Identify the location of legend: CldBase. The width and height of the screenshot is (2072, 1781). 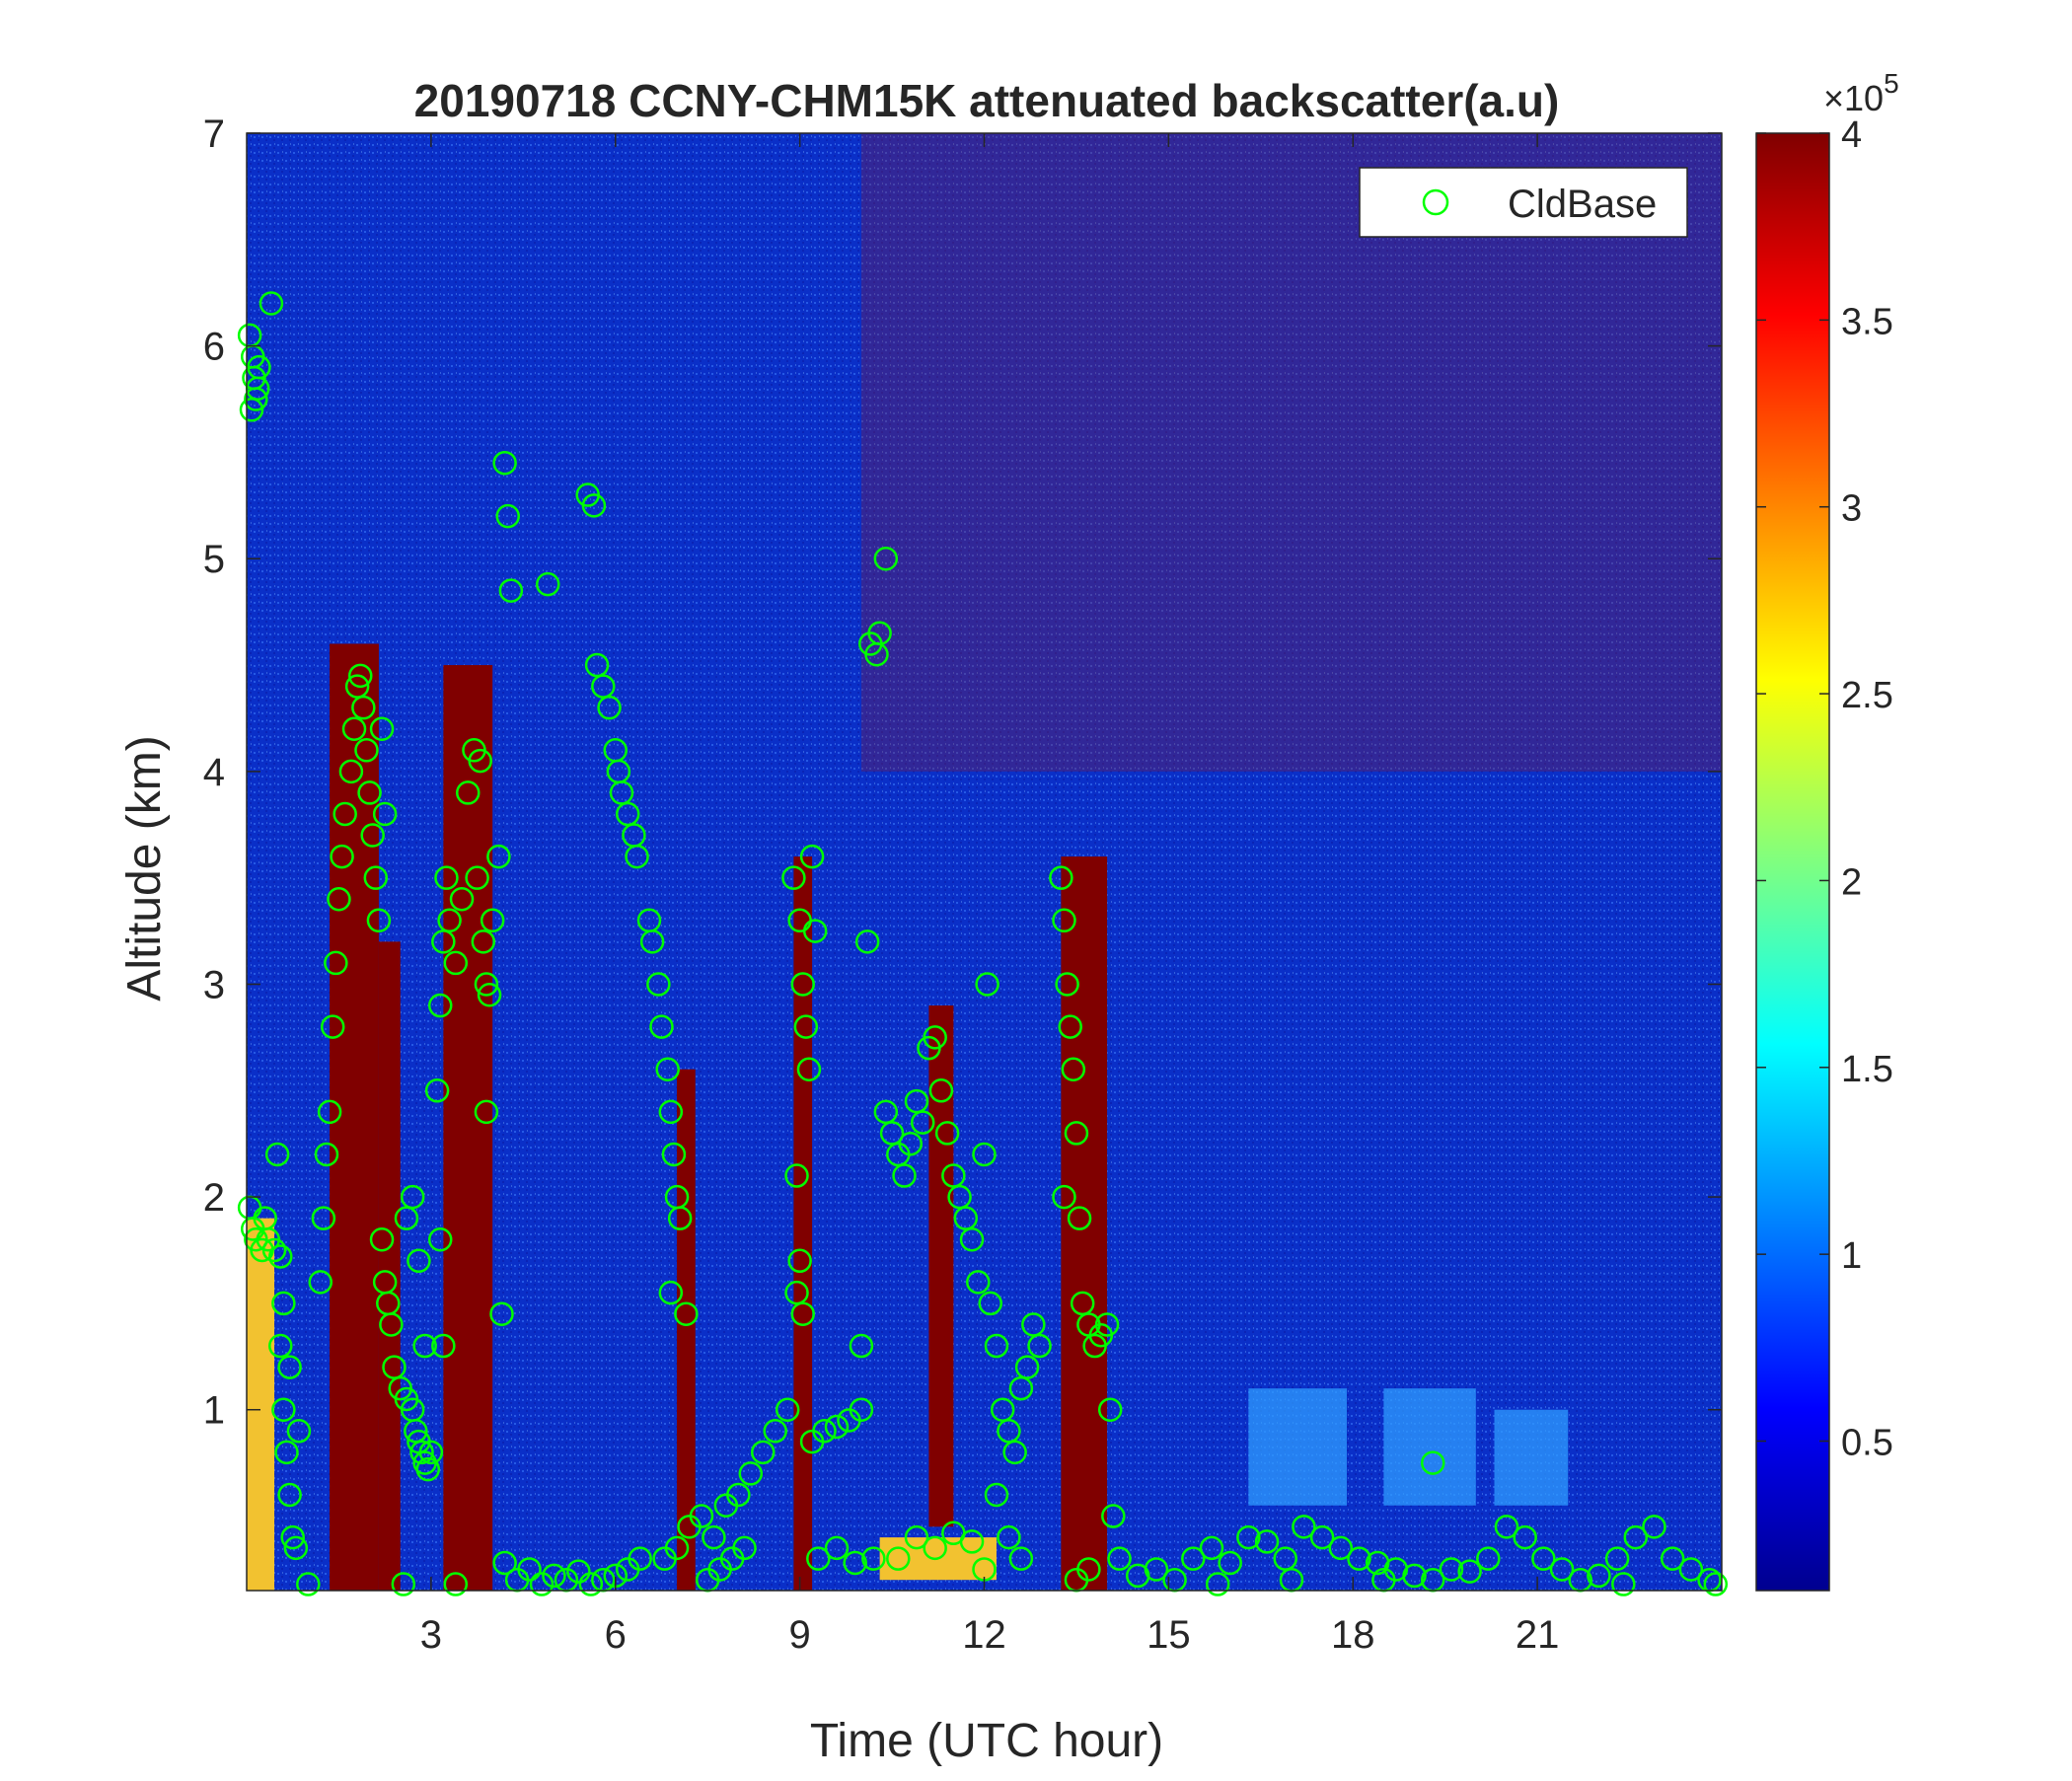
(1524, 202).